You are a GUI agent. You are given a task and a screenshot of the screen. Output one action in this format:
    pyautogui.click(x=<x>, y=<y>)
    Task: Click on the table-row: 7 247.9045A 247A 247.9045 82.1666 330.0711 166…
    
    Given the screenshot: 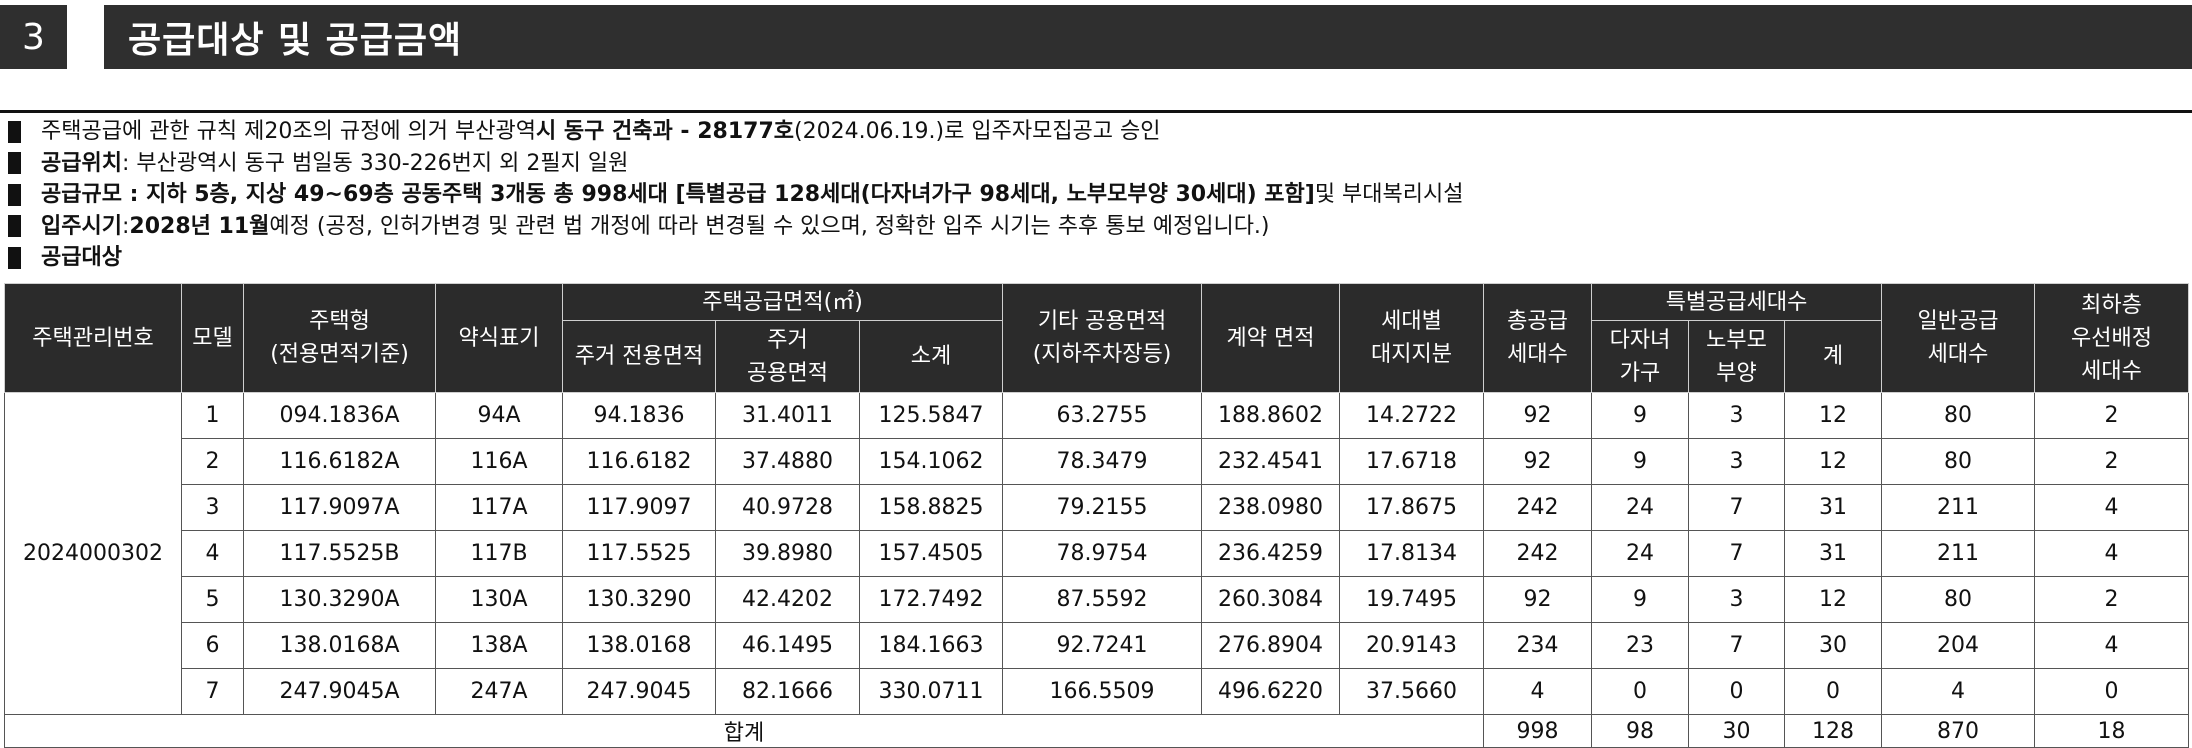 What is the action you would take?
    pyautogui.click(x=1097, y=691)
    